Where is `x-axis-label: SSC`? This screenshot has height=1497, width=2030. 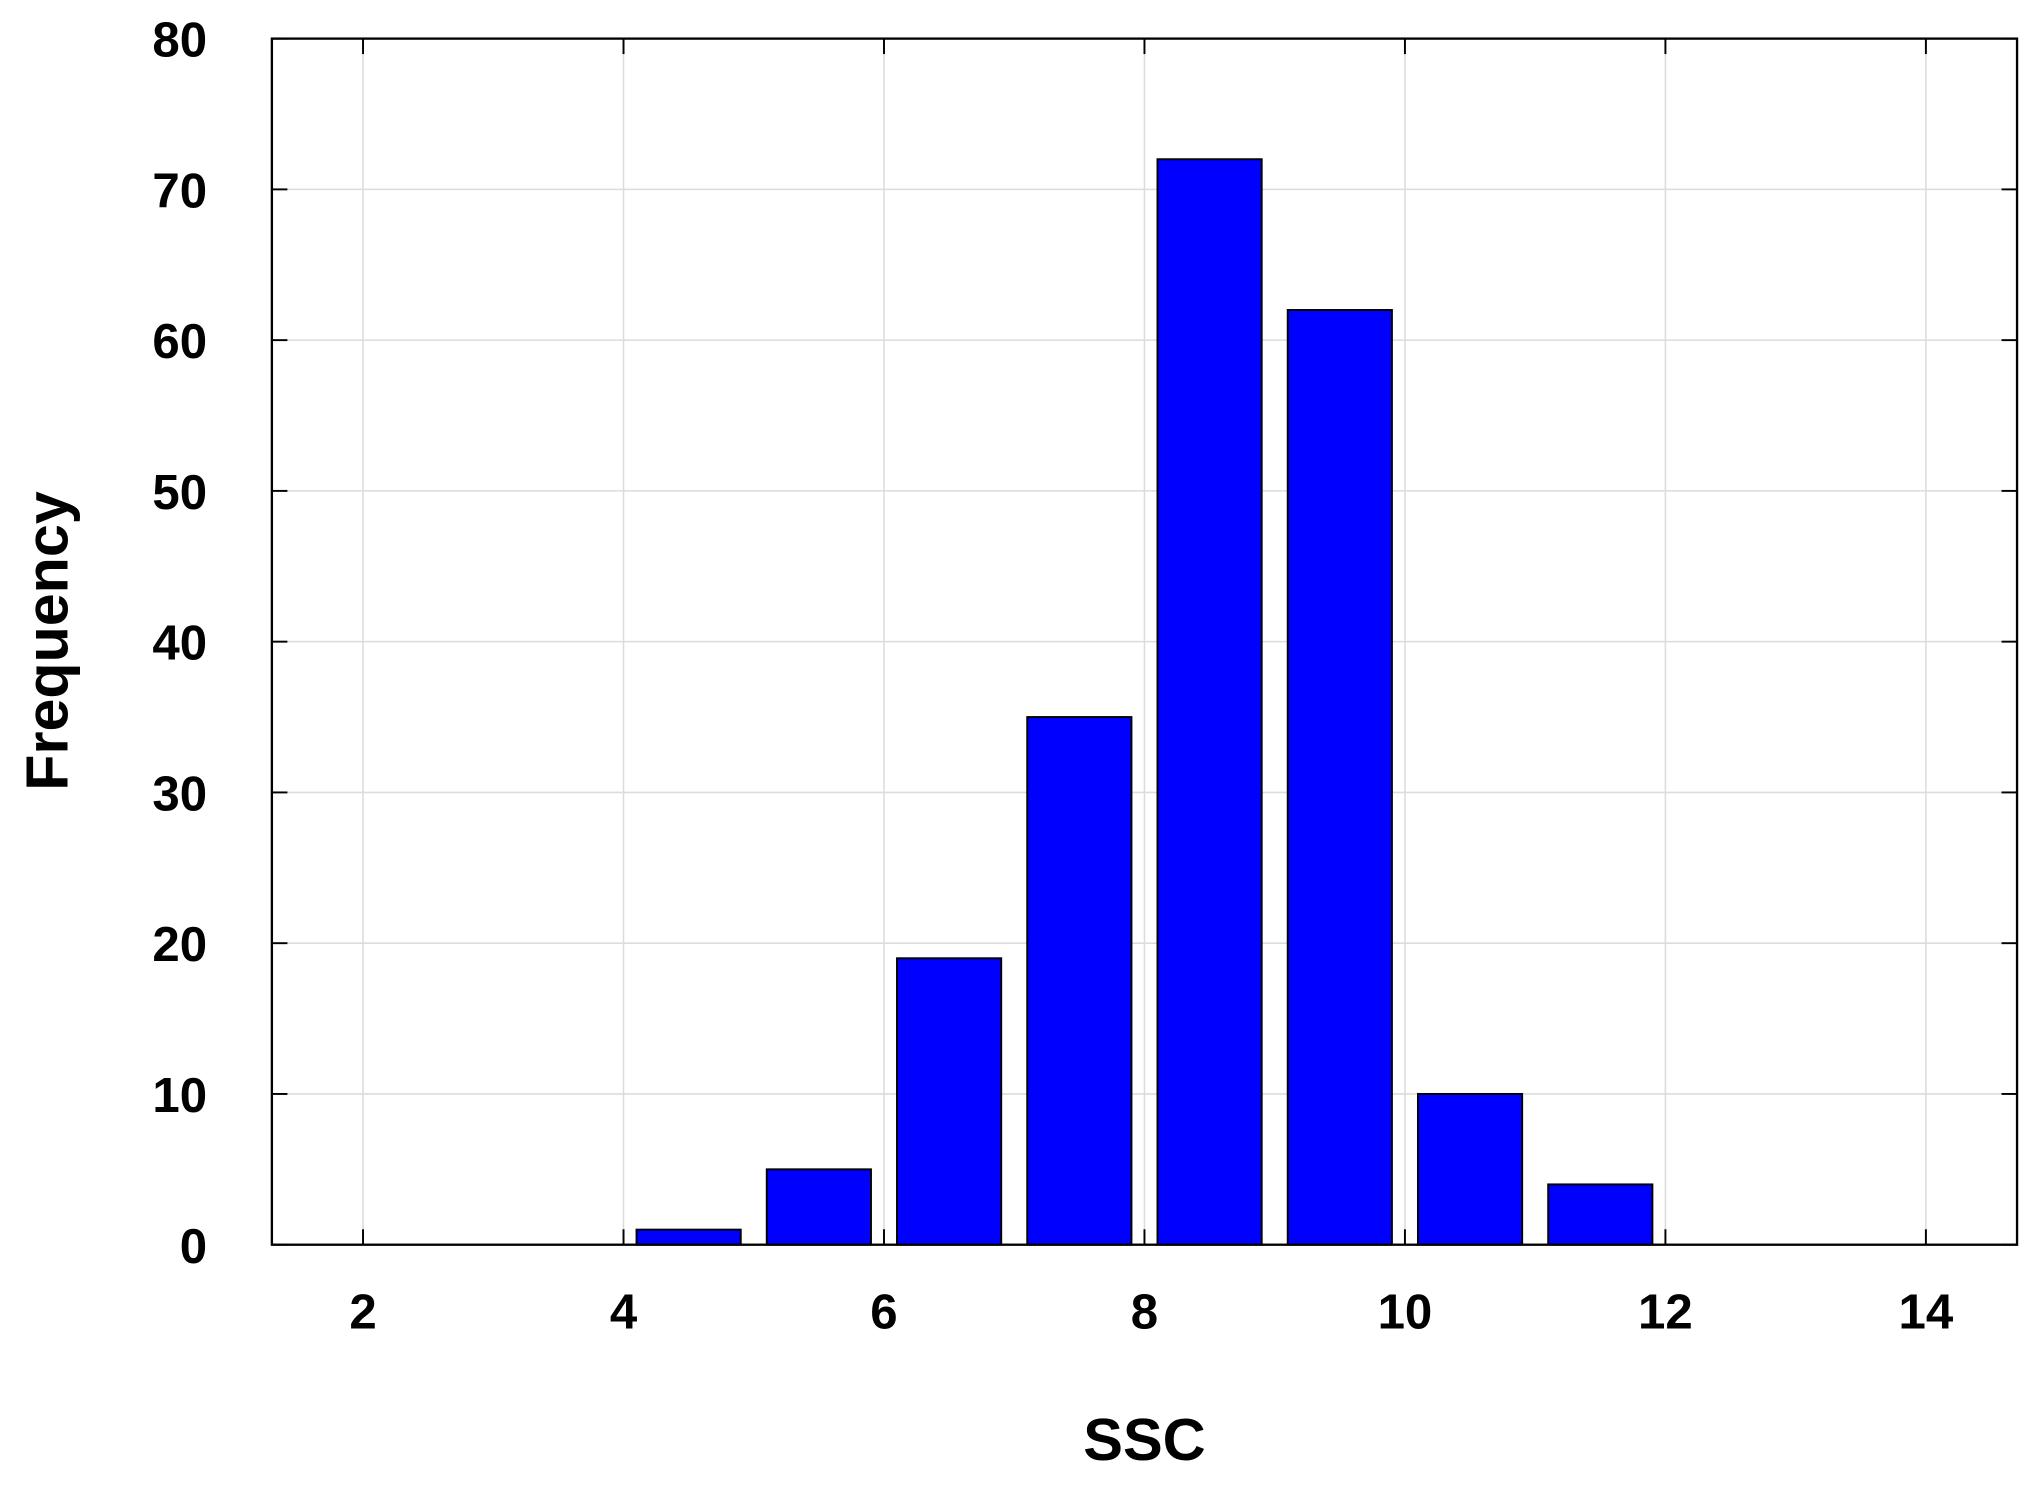 x-axis-label: SSC is located at coordinates (1144, 1439).